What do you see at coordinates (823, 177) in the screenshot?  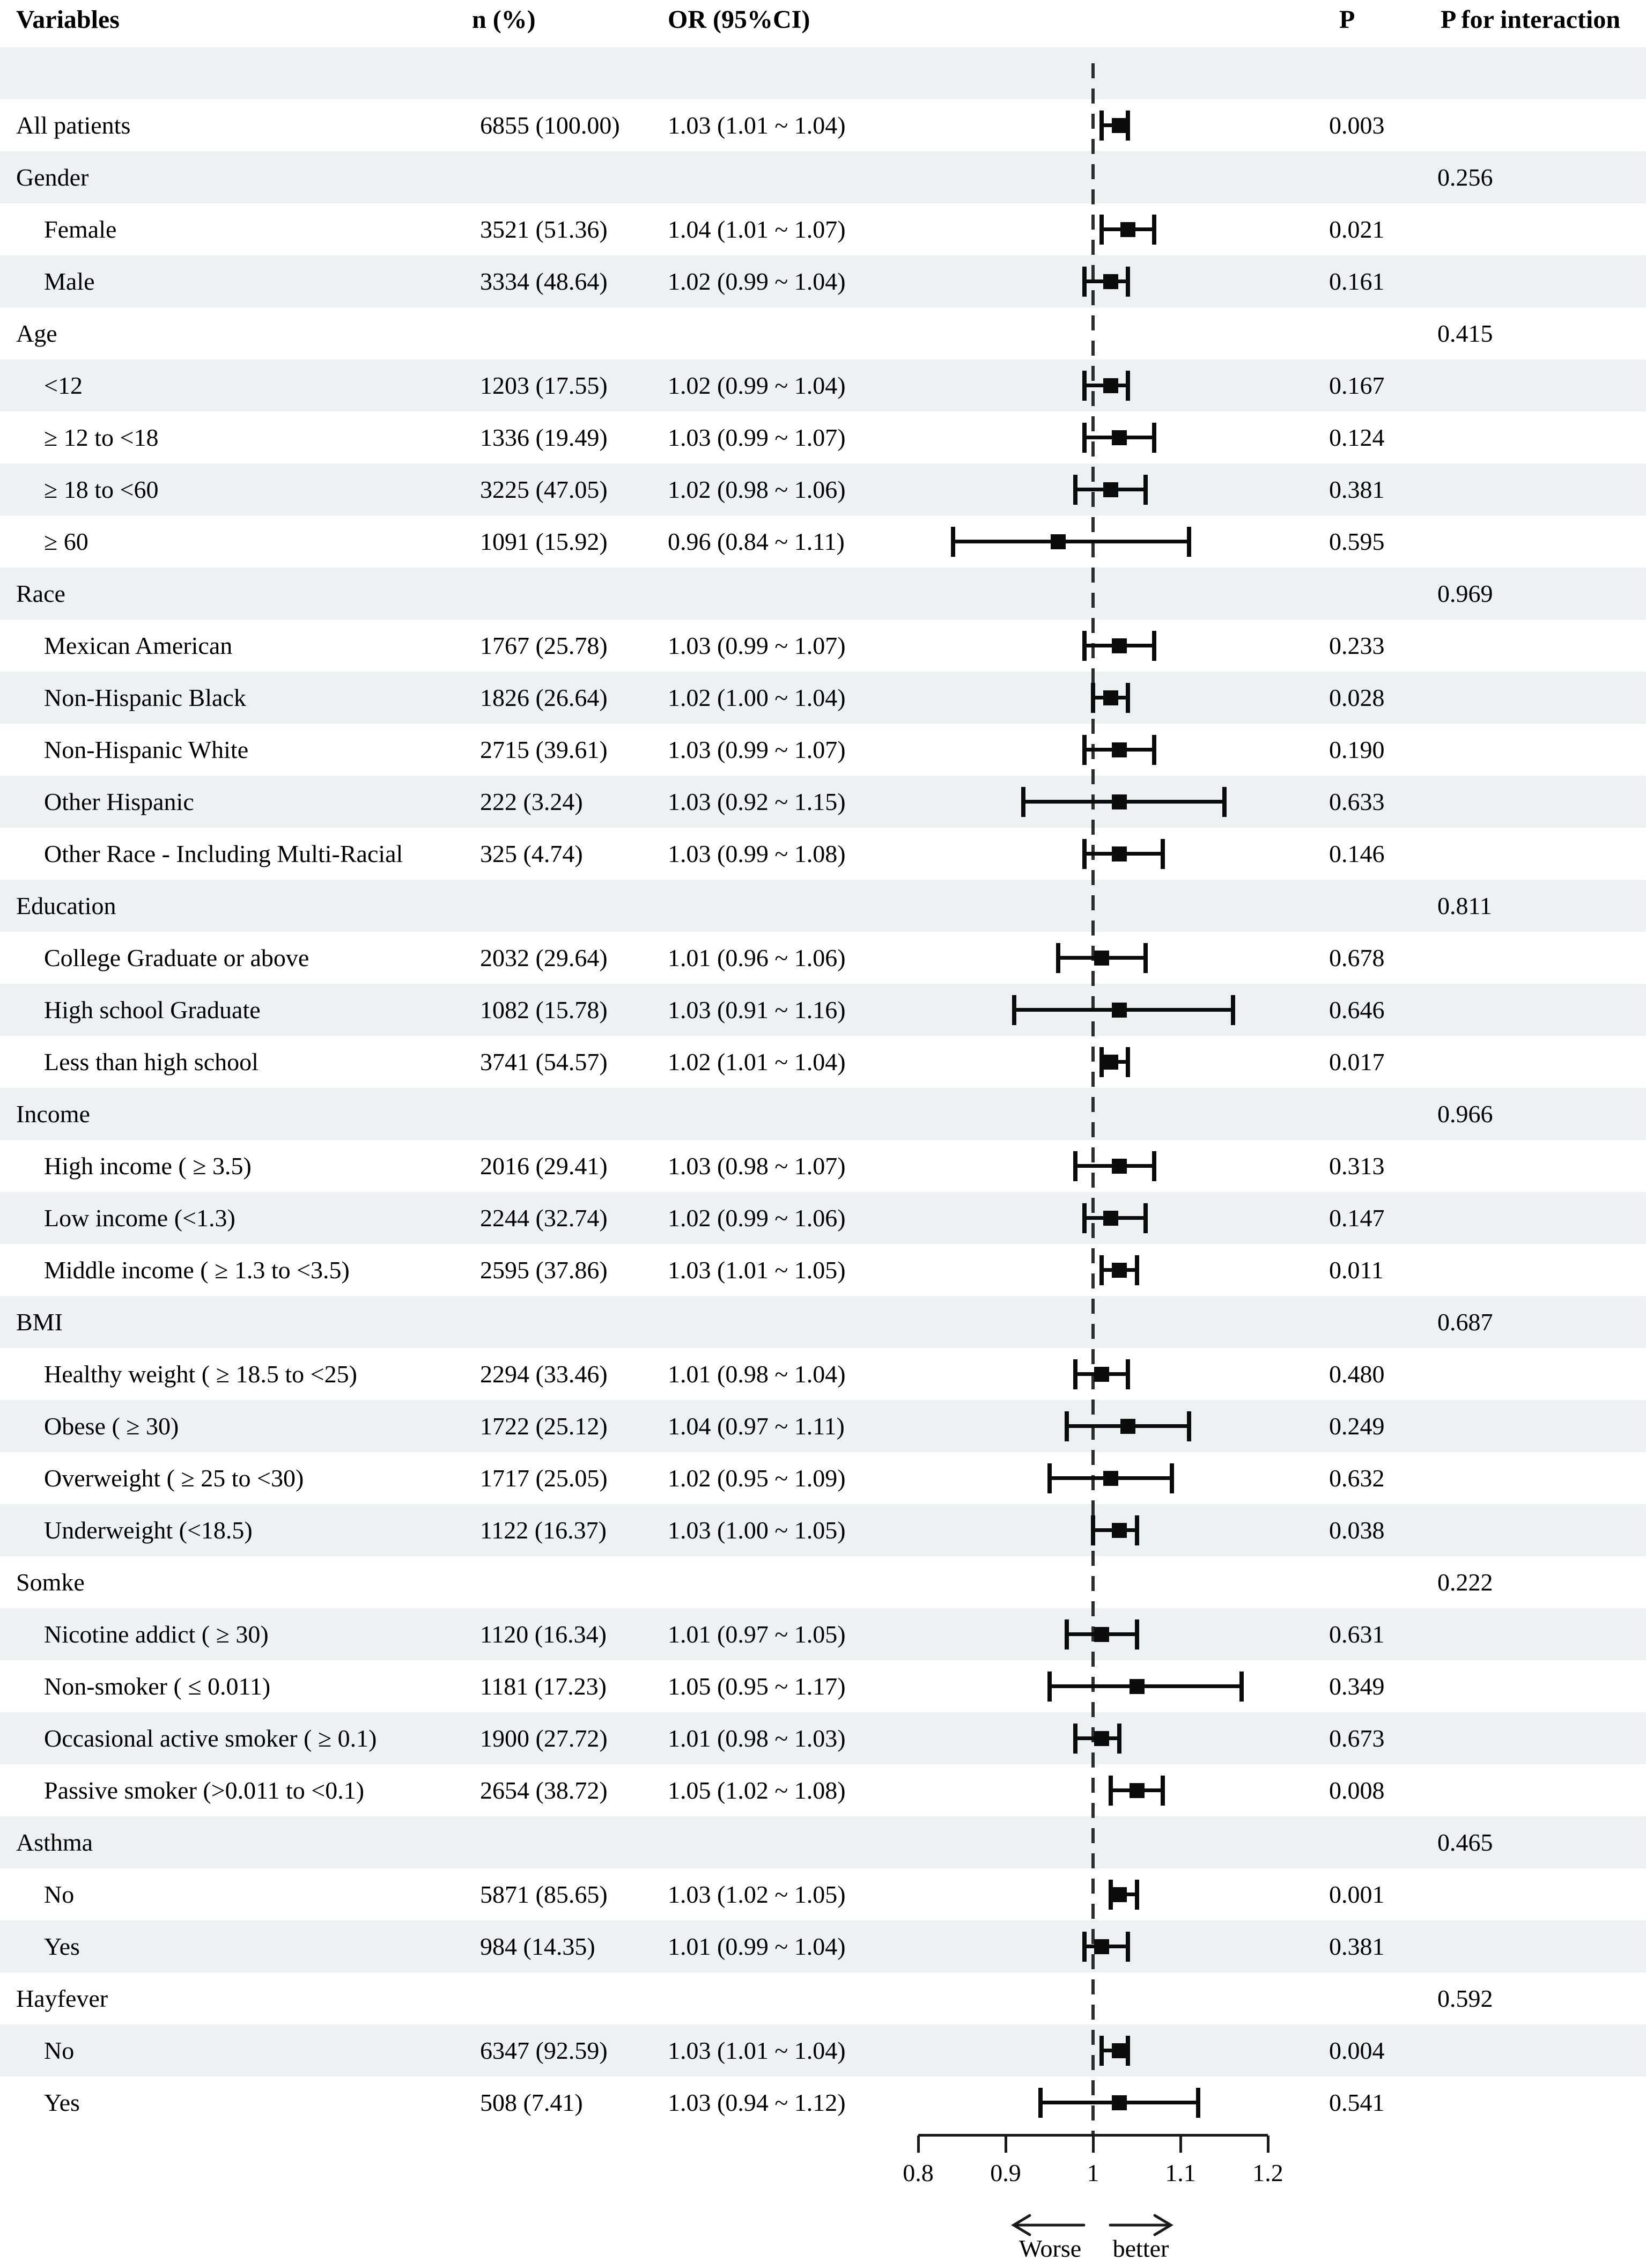 I see `table-row: Gender 0.256` at bounding box center [823, 177].